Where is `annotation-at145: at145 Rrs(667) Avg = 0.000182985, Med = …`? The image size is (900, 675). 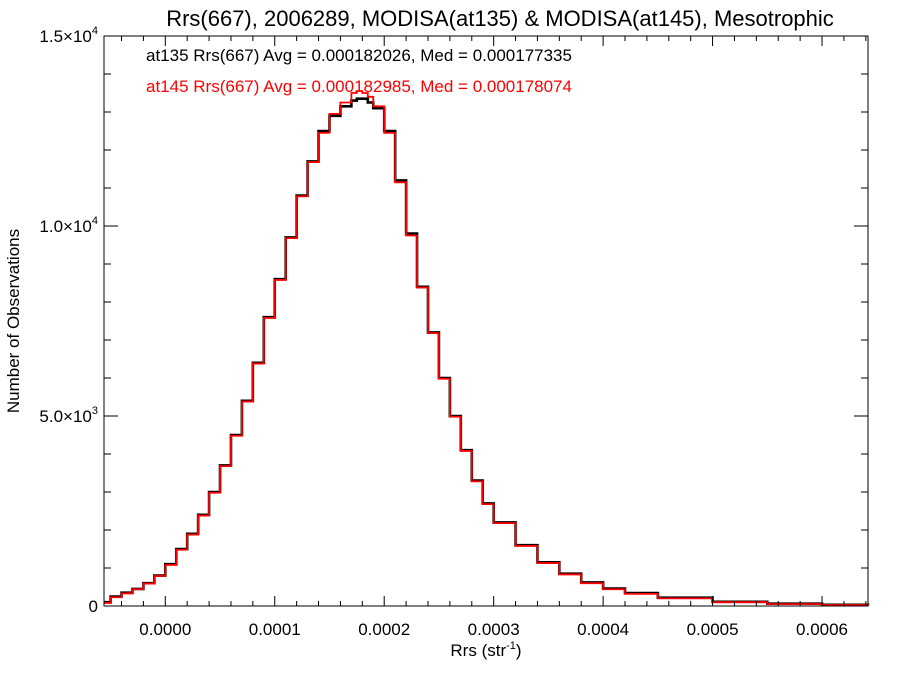
annotation-at145: at145 Rrs(667) Avg = 0.000182985, Med = … is located at coordinates (359, 86).